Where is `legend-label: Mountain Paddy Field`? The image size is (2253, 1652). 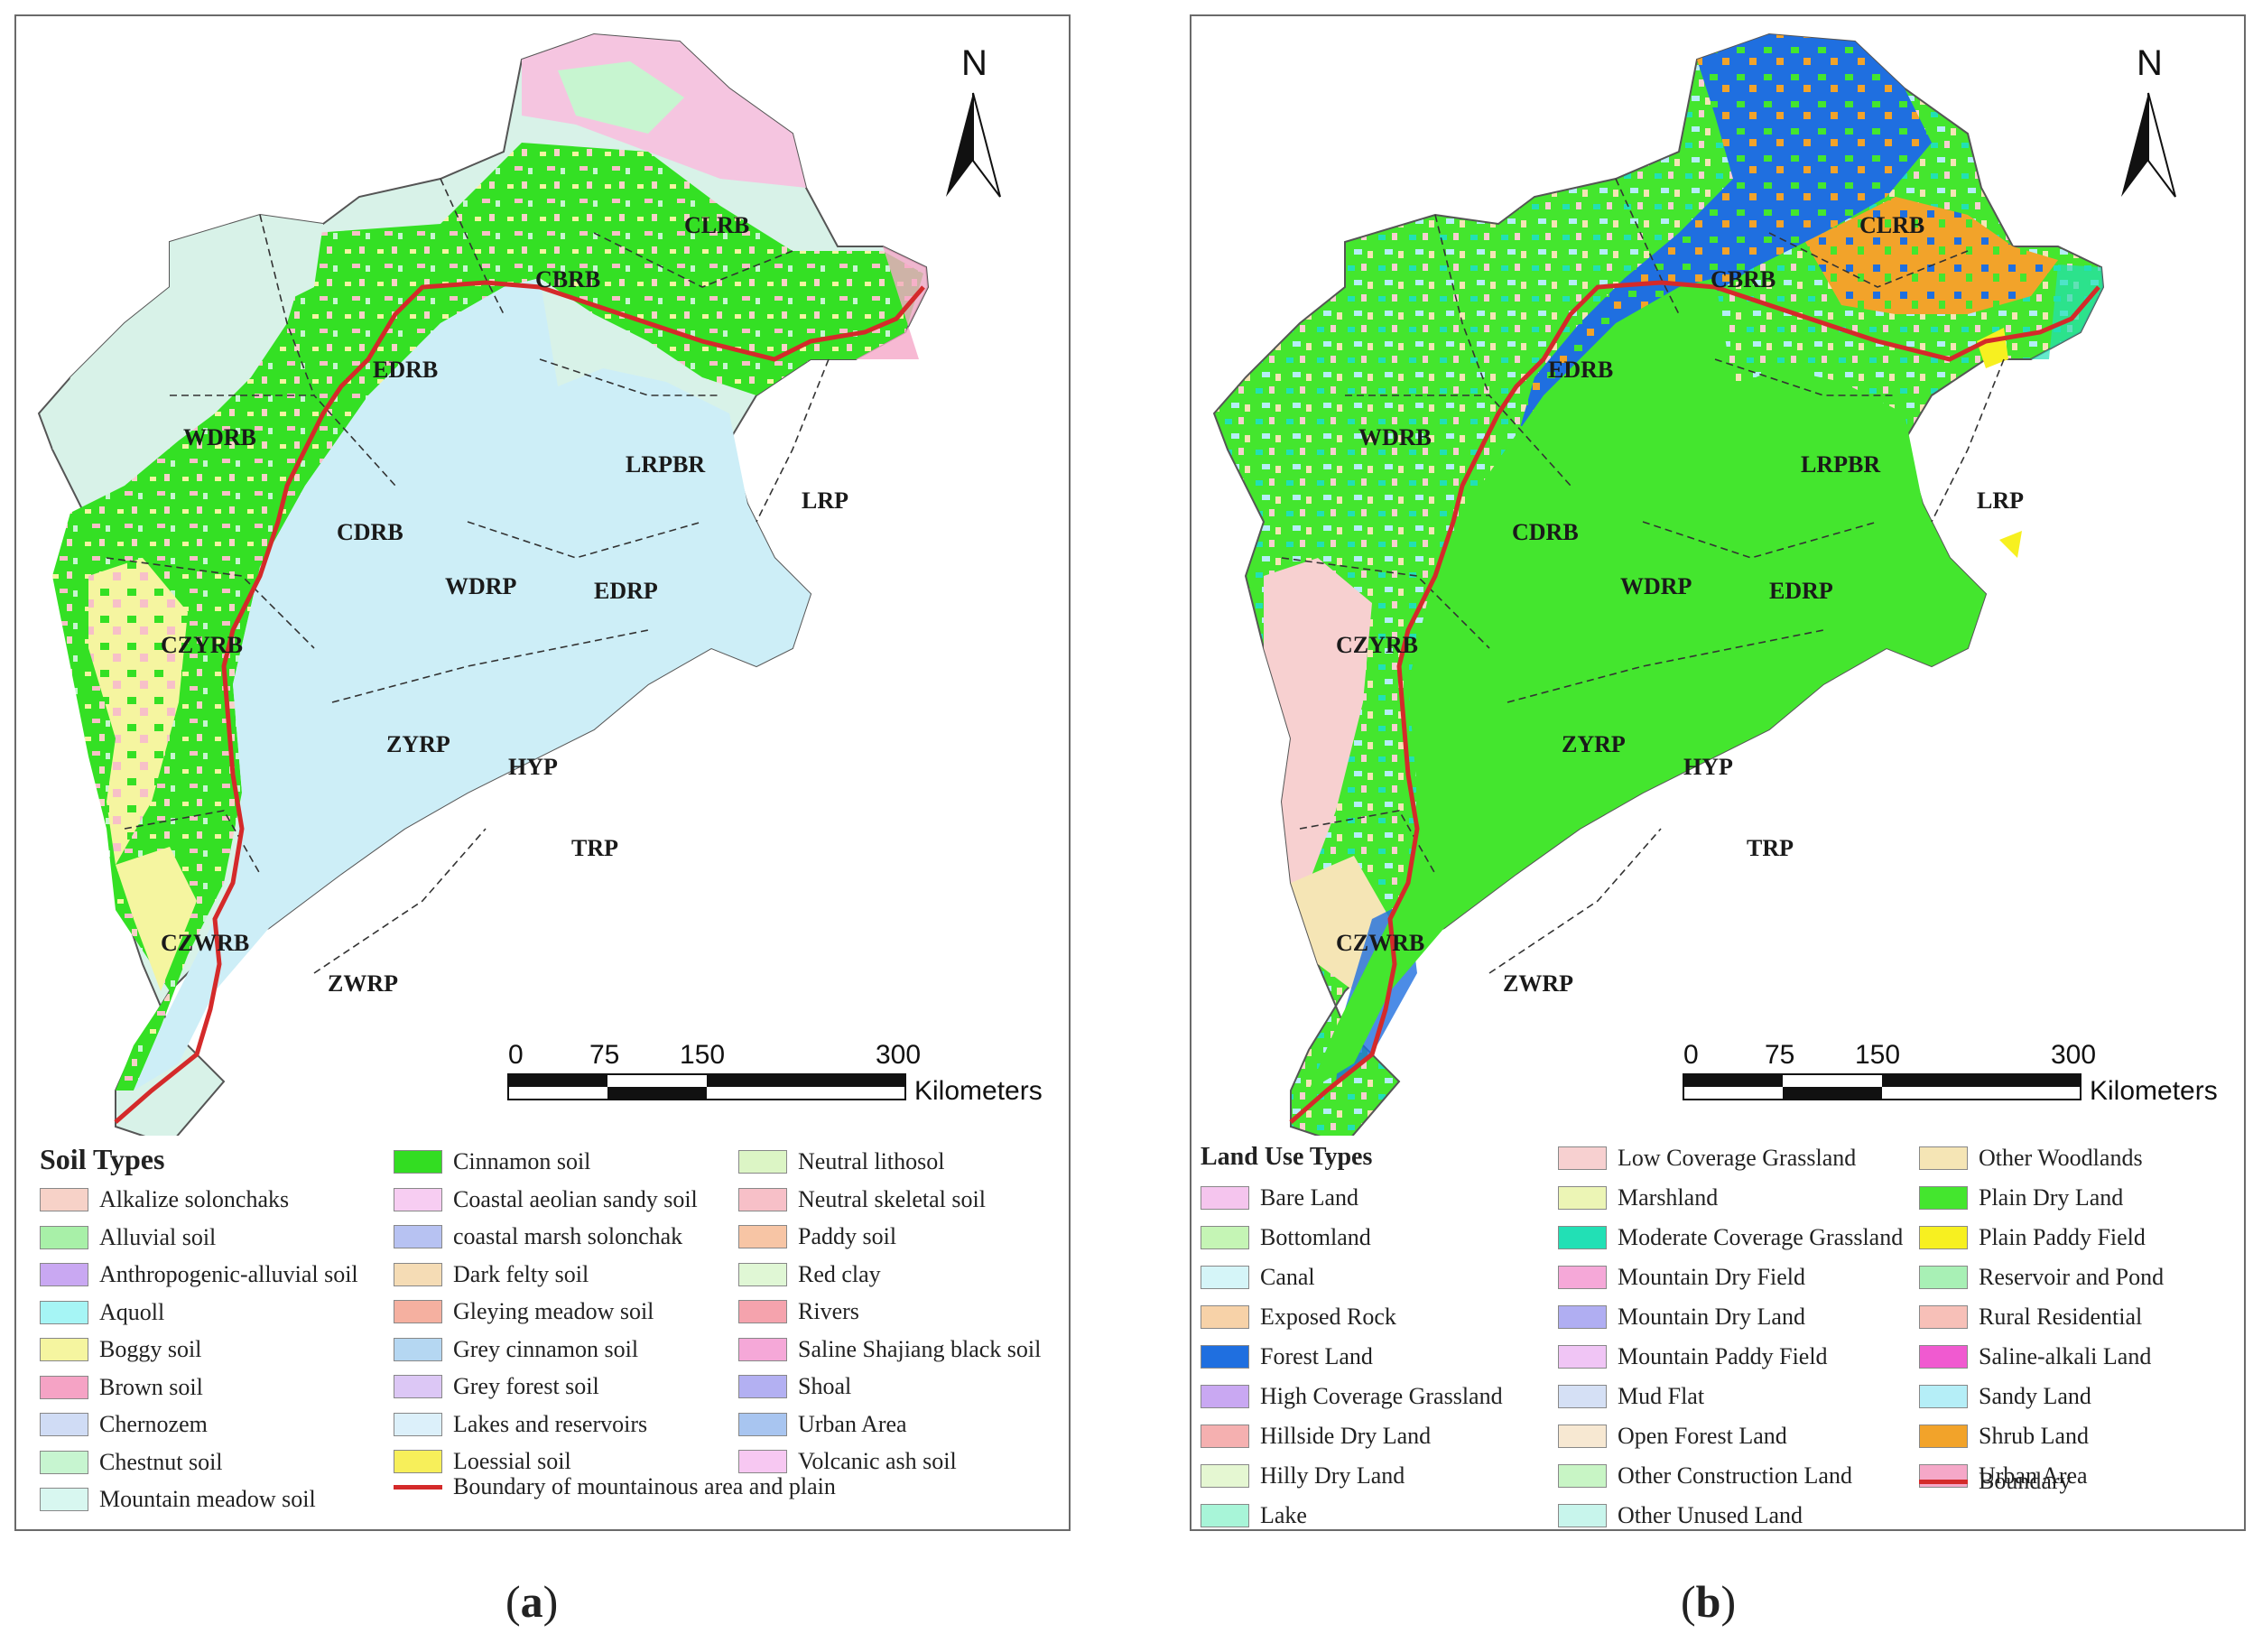
legend-label: Mountain Paddy Field is located at coordinates (1723, 1356).